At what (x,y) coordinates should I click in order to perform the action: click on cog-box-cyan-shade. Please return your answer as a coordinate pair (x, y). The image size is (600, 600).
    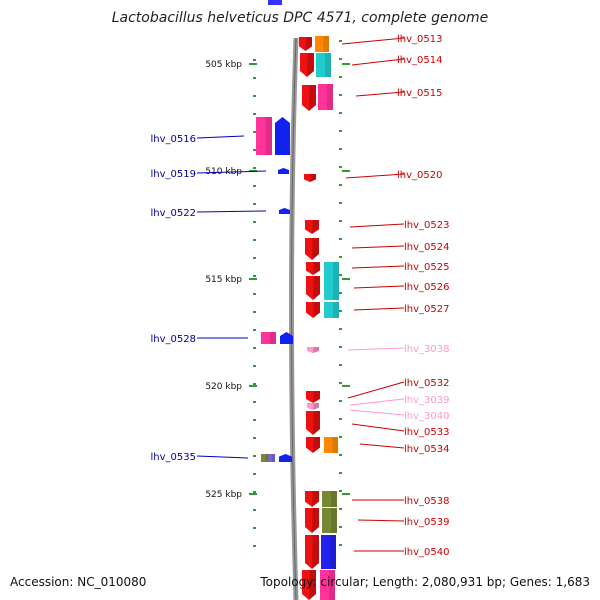
    Looking at the image, I should click on (336, 310).